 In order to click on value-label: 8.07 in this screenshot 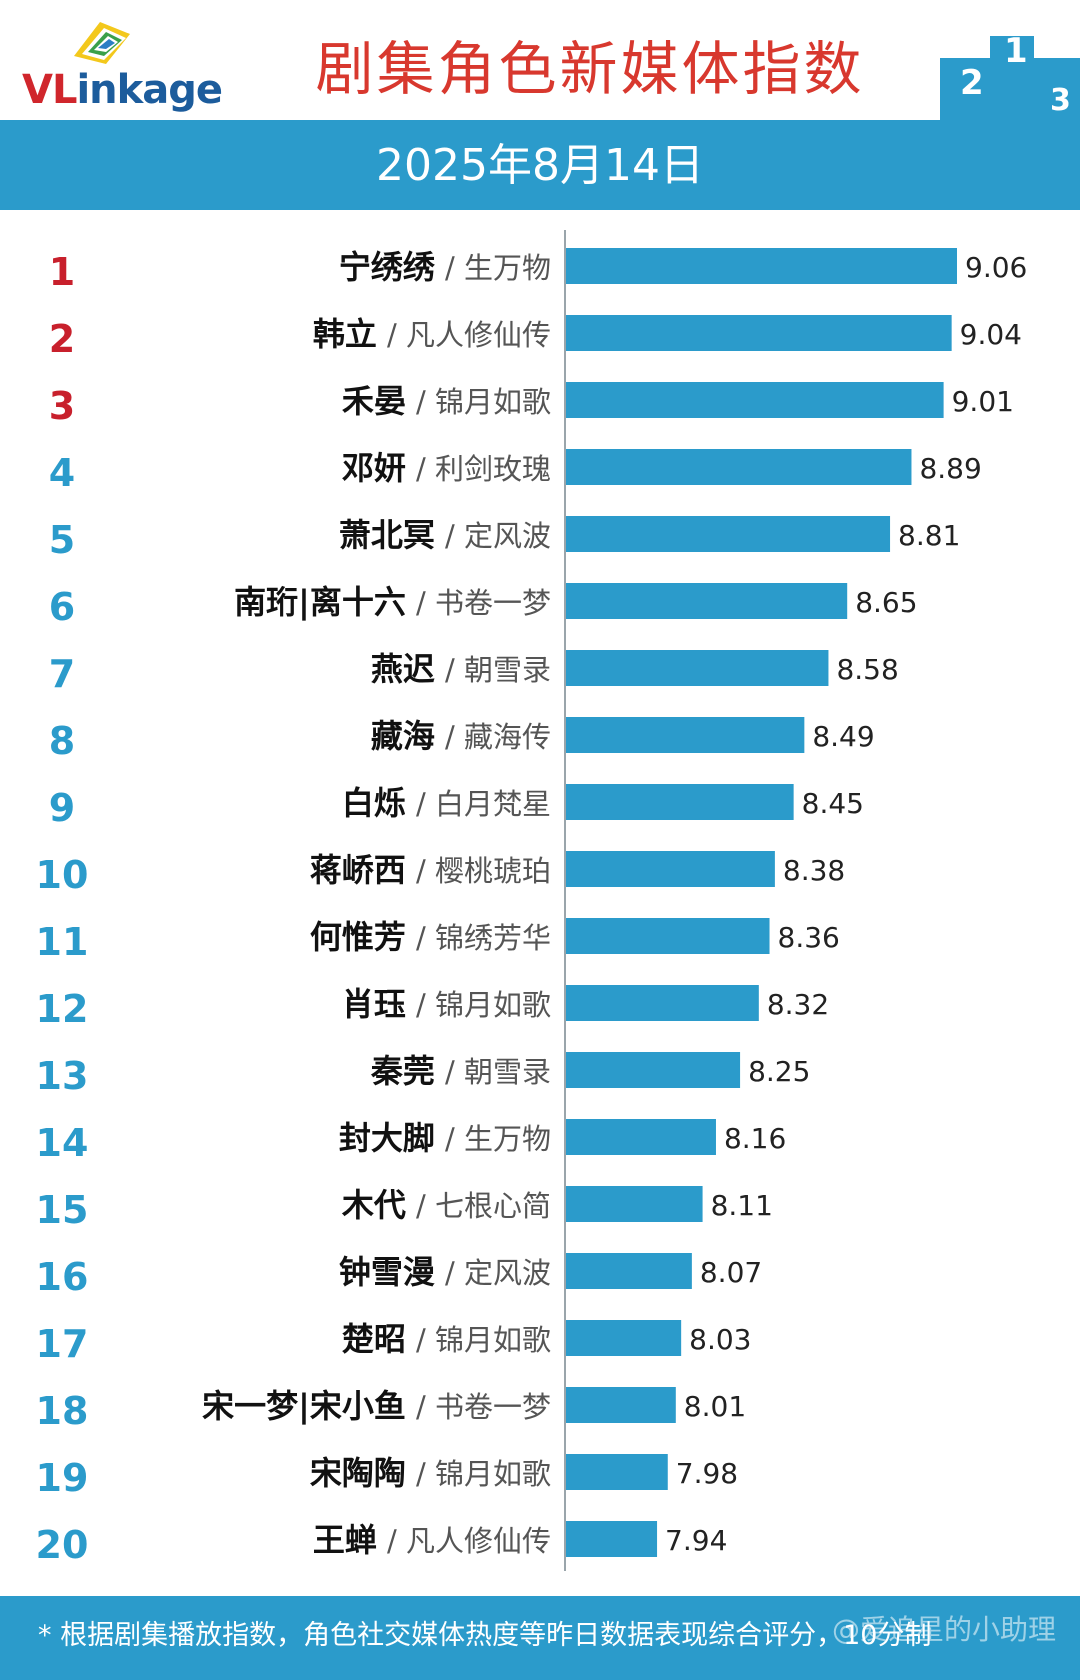, I will do `click(731, 1272)`.